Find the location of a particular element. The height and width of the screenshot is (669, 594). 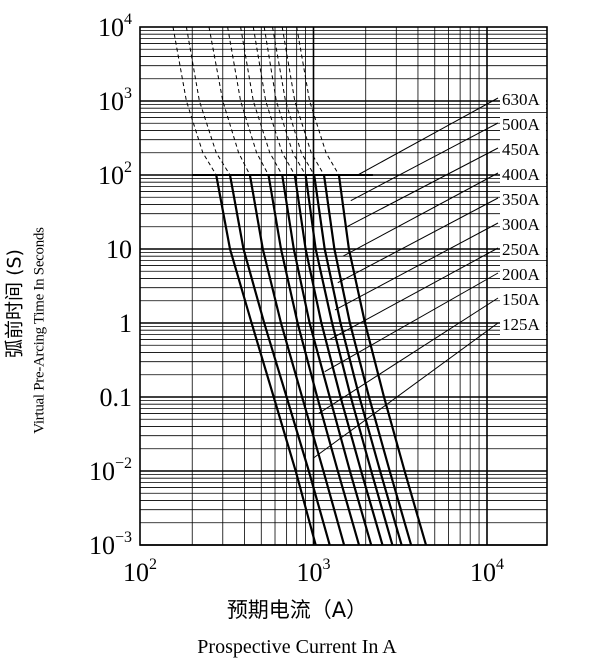

legend-label-500A: 500A is located at coordinates (521, 124).